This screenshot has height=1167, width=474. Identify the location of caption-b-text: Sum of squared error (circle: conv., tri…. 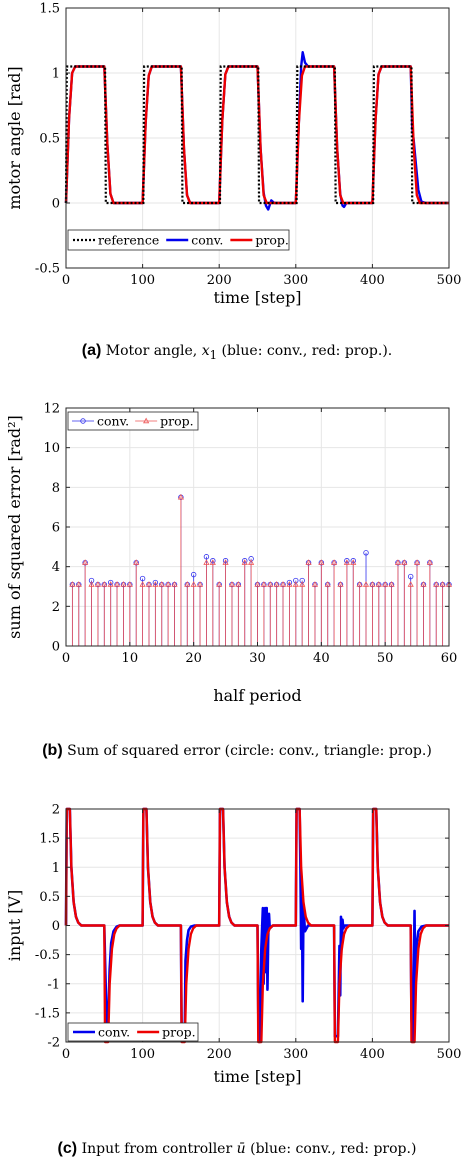
(249, 751).